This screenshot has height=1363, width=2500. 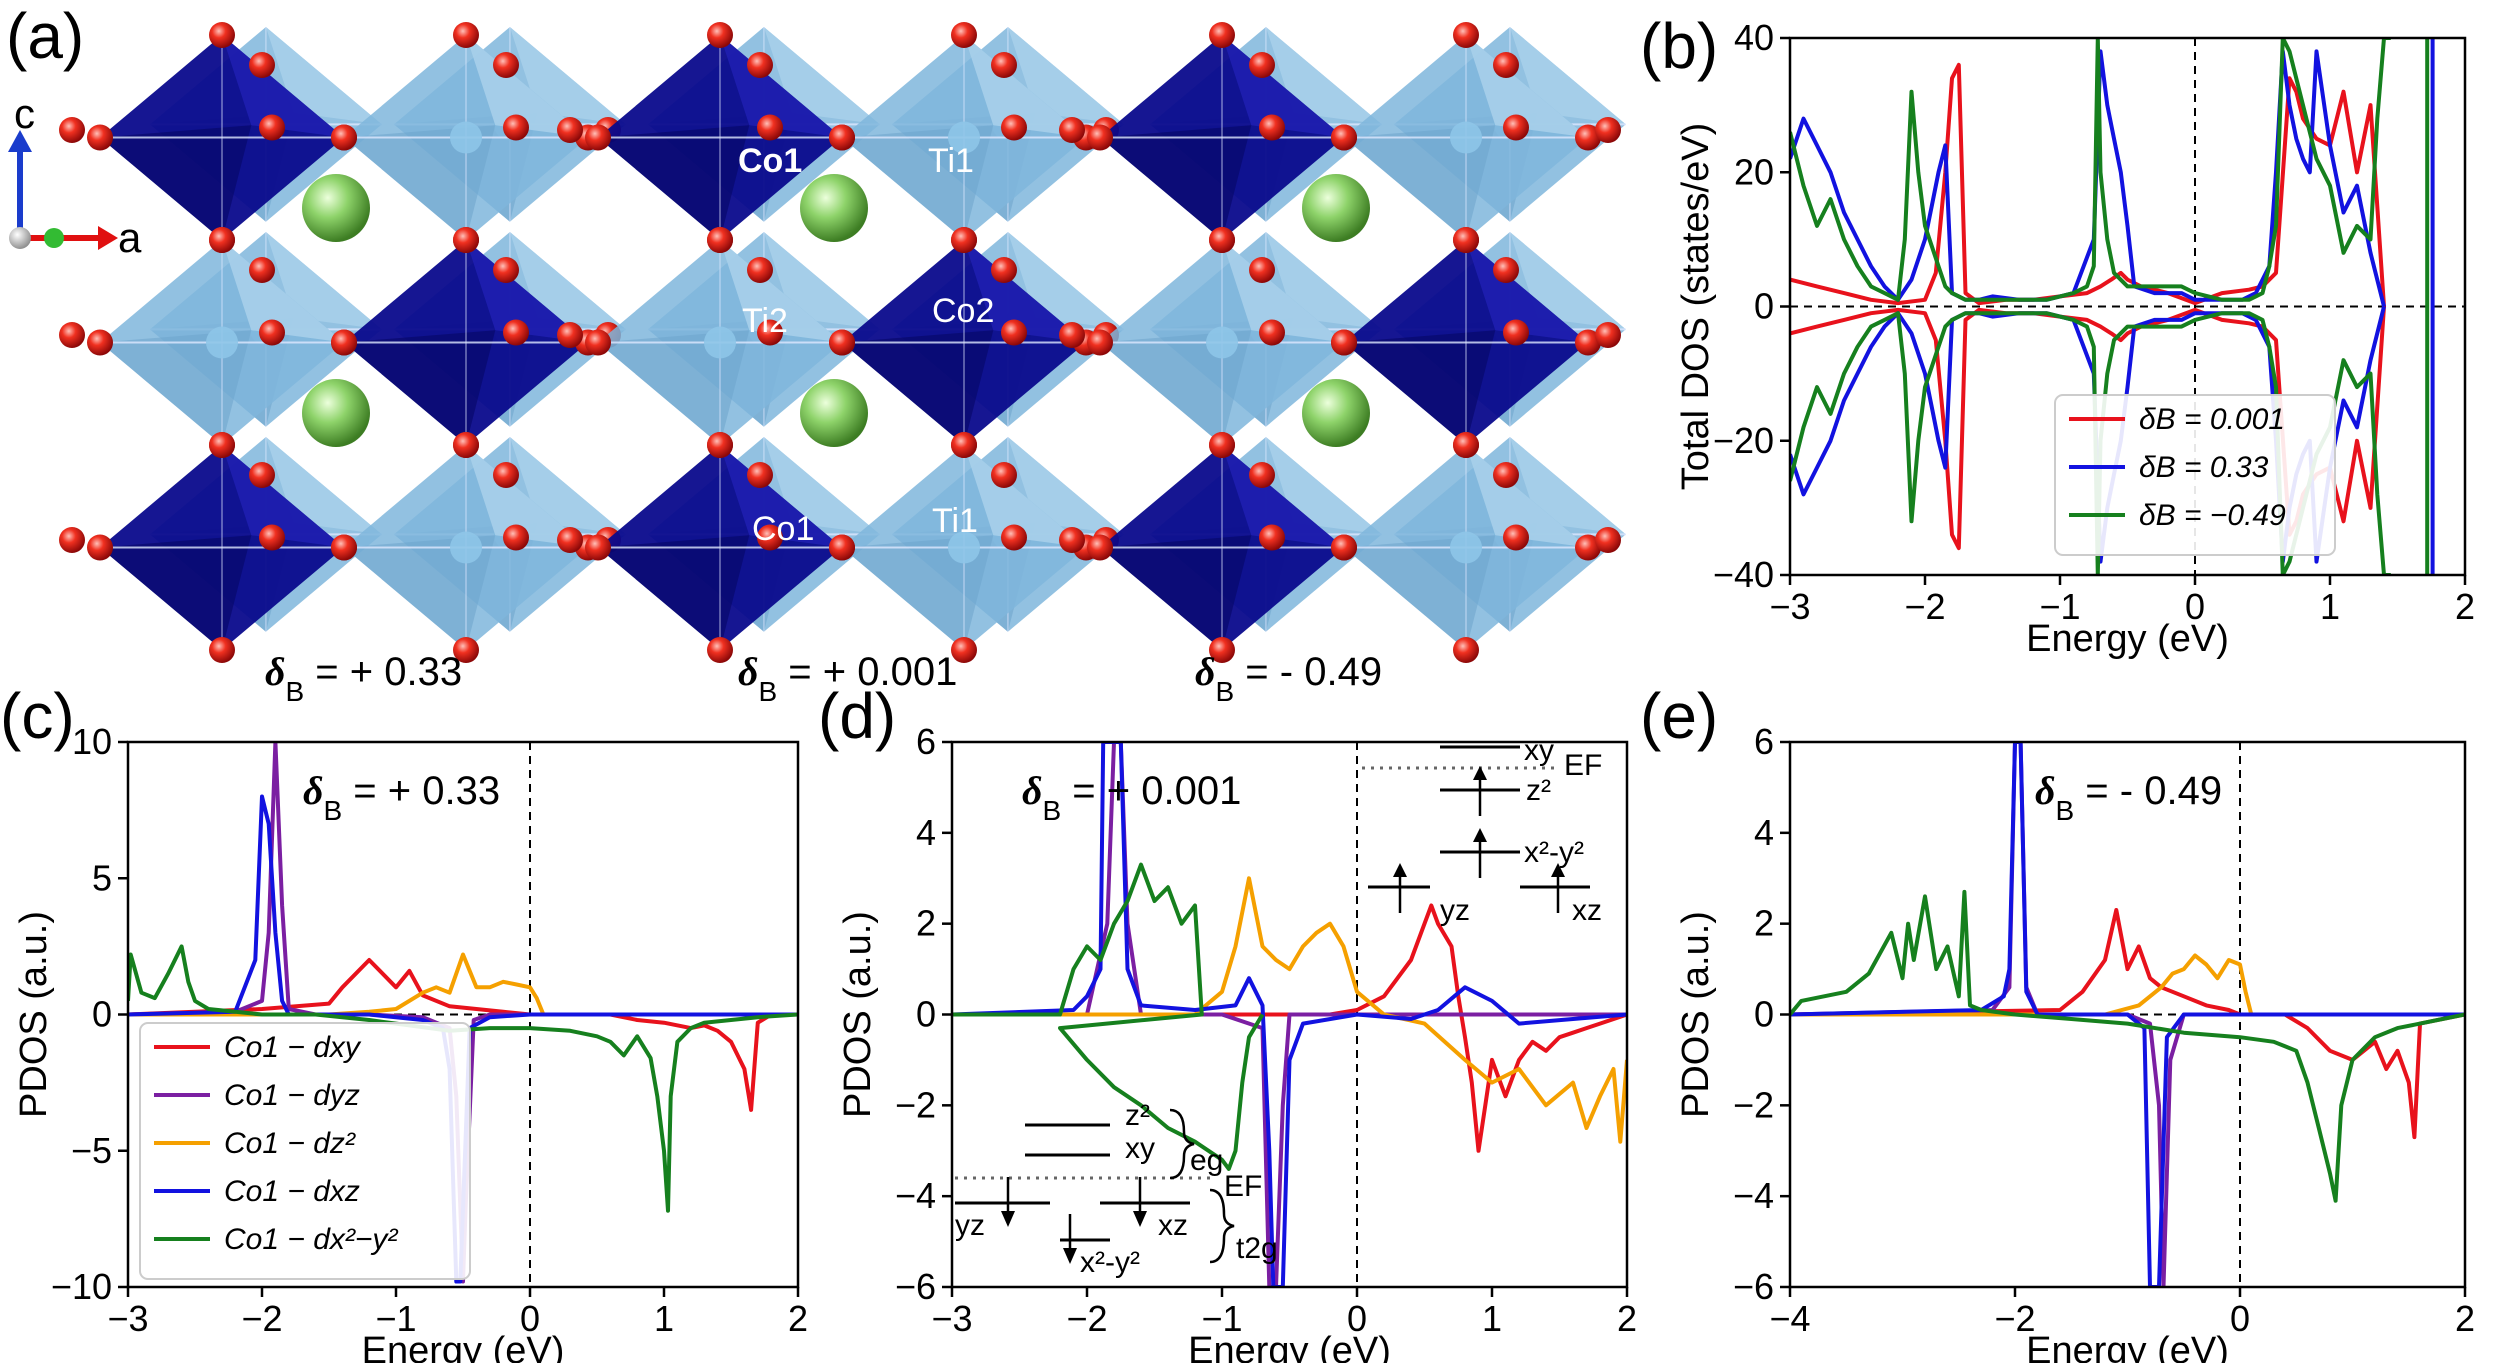 I want to click on y-tick-label: 5, so click(x=102, y=877).